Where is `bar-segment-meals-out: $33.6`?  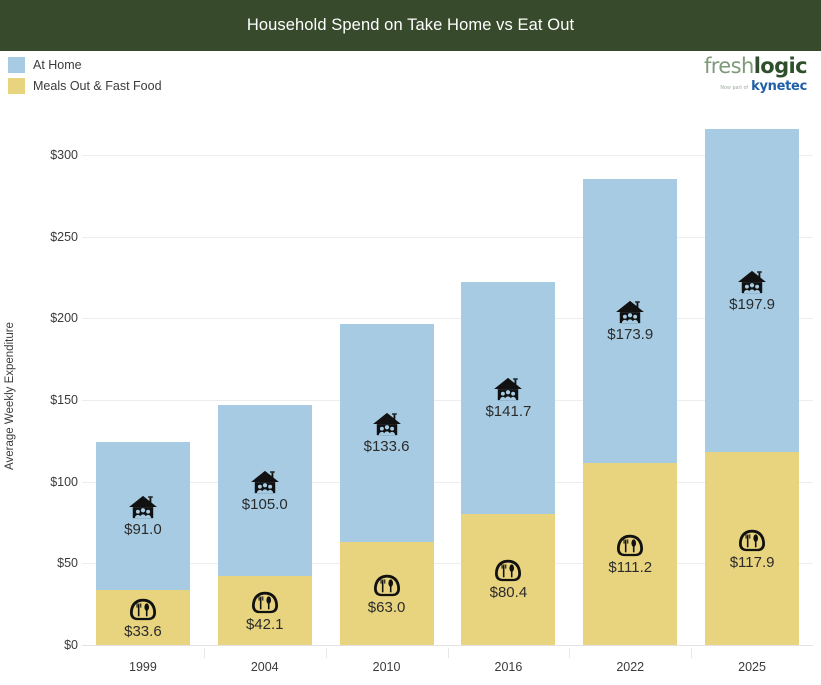
bar-segment-meals-out: $33.6 is located at coordinates (142, 617).